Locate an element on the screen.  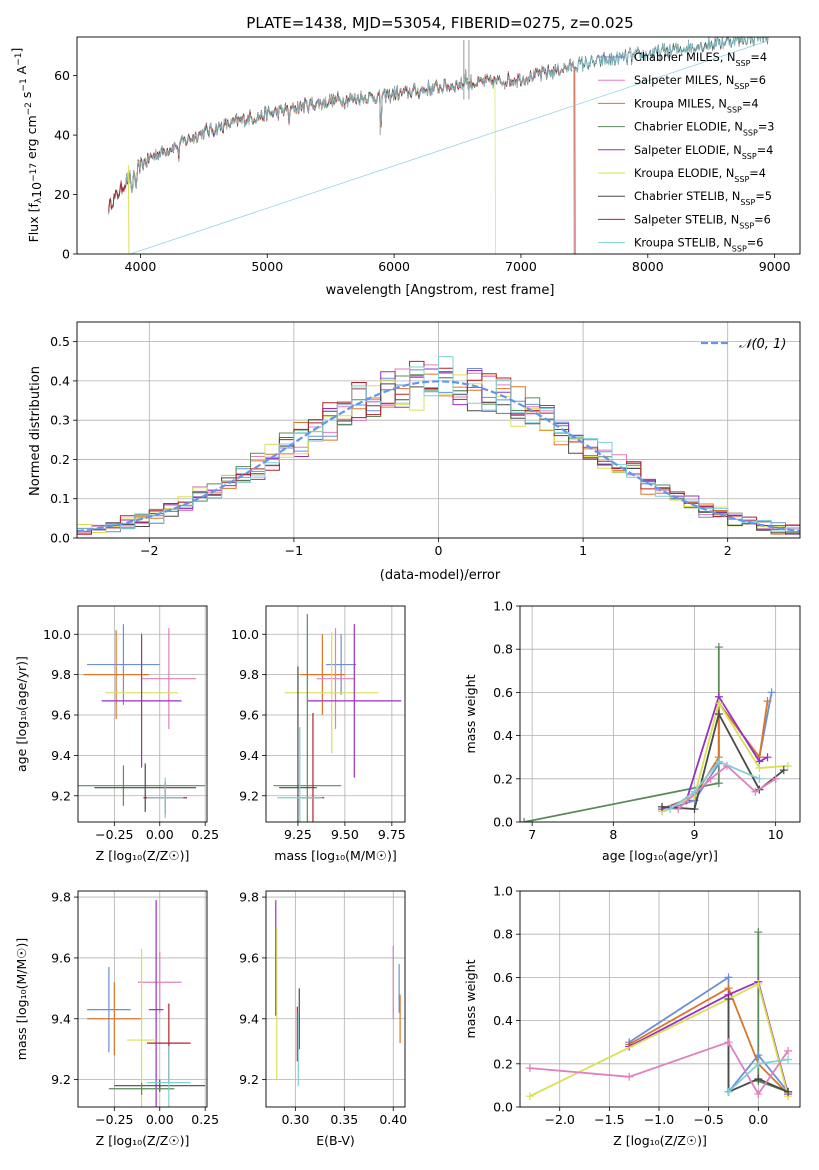
x-tick-label: 0.30 is located at coordinates (295, 1119).